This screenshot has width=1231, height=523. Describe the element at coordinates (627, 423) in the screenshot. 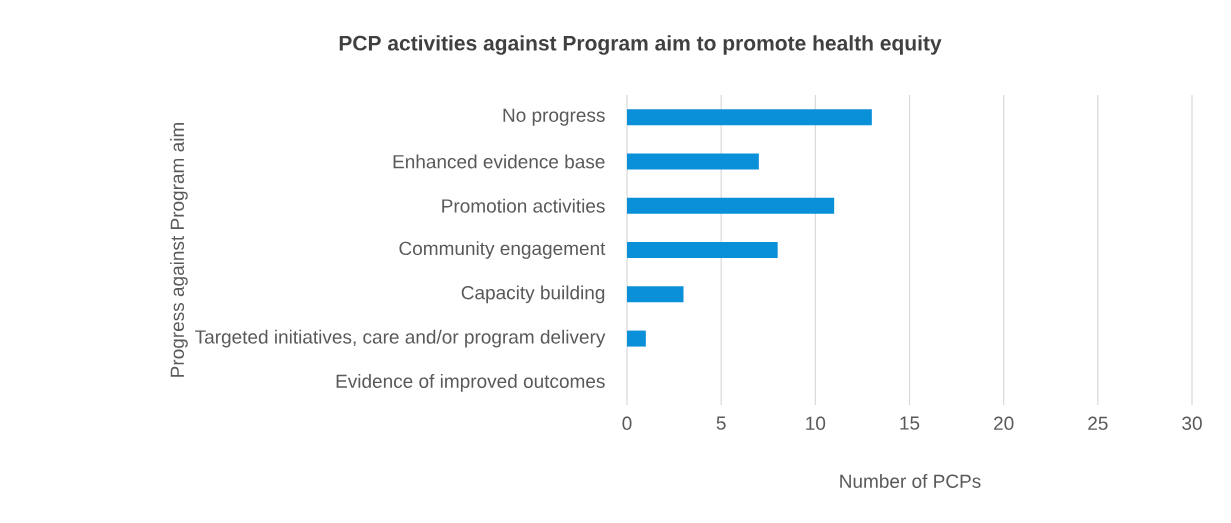

I see `x-tick-label: 0` at that location.